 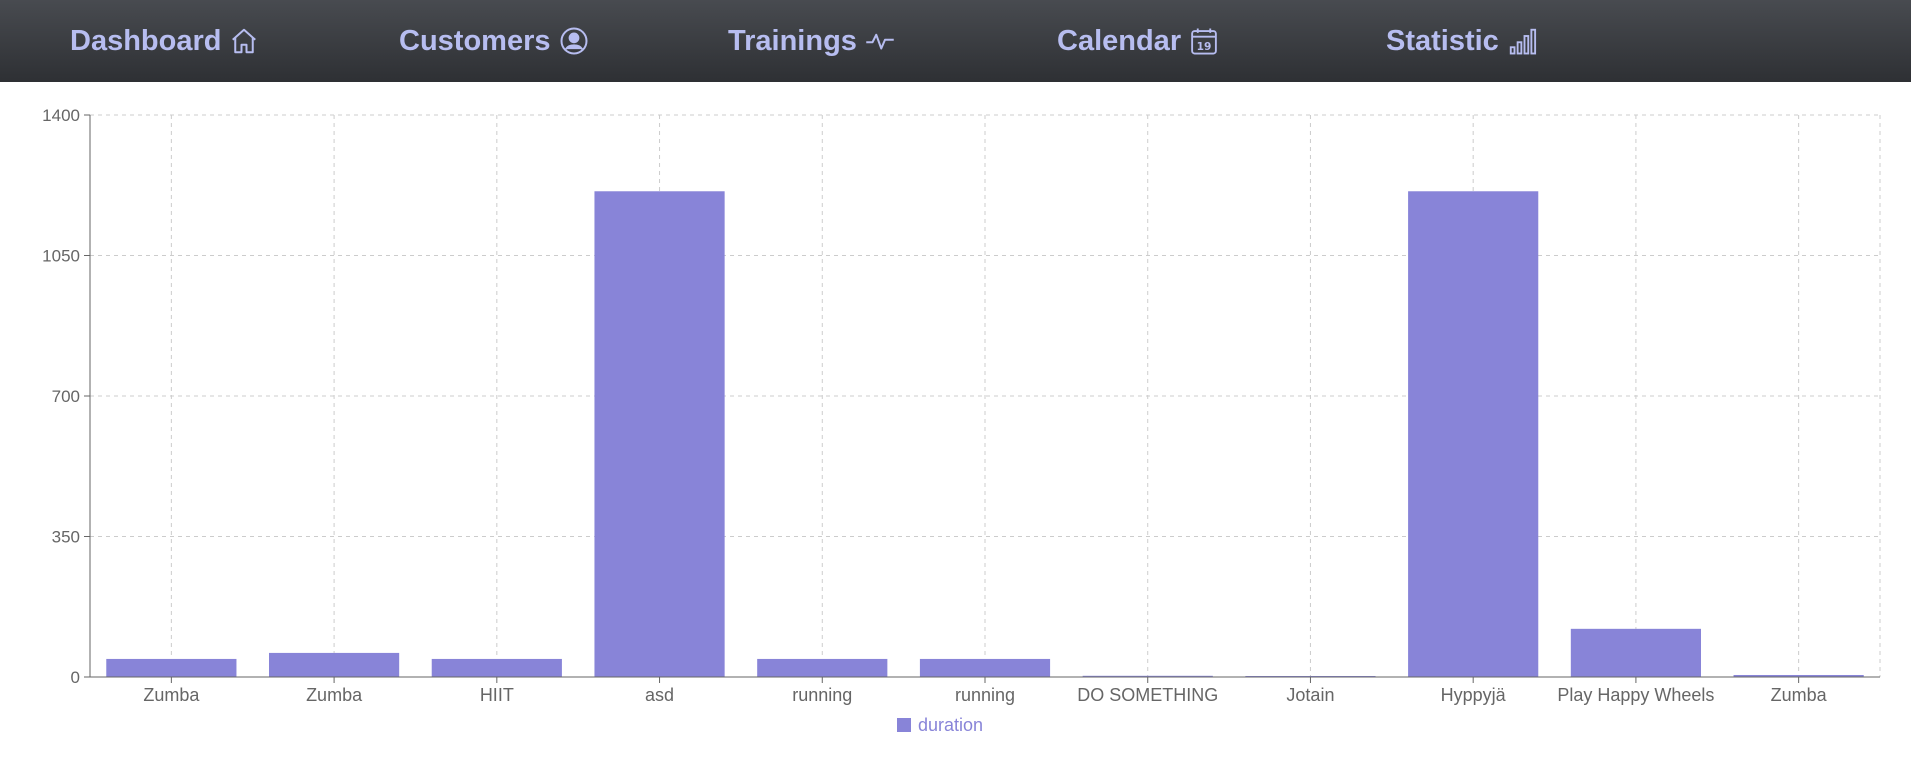 I want to click on calendar-icon-day: 19, so click(x=1204, y=46).